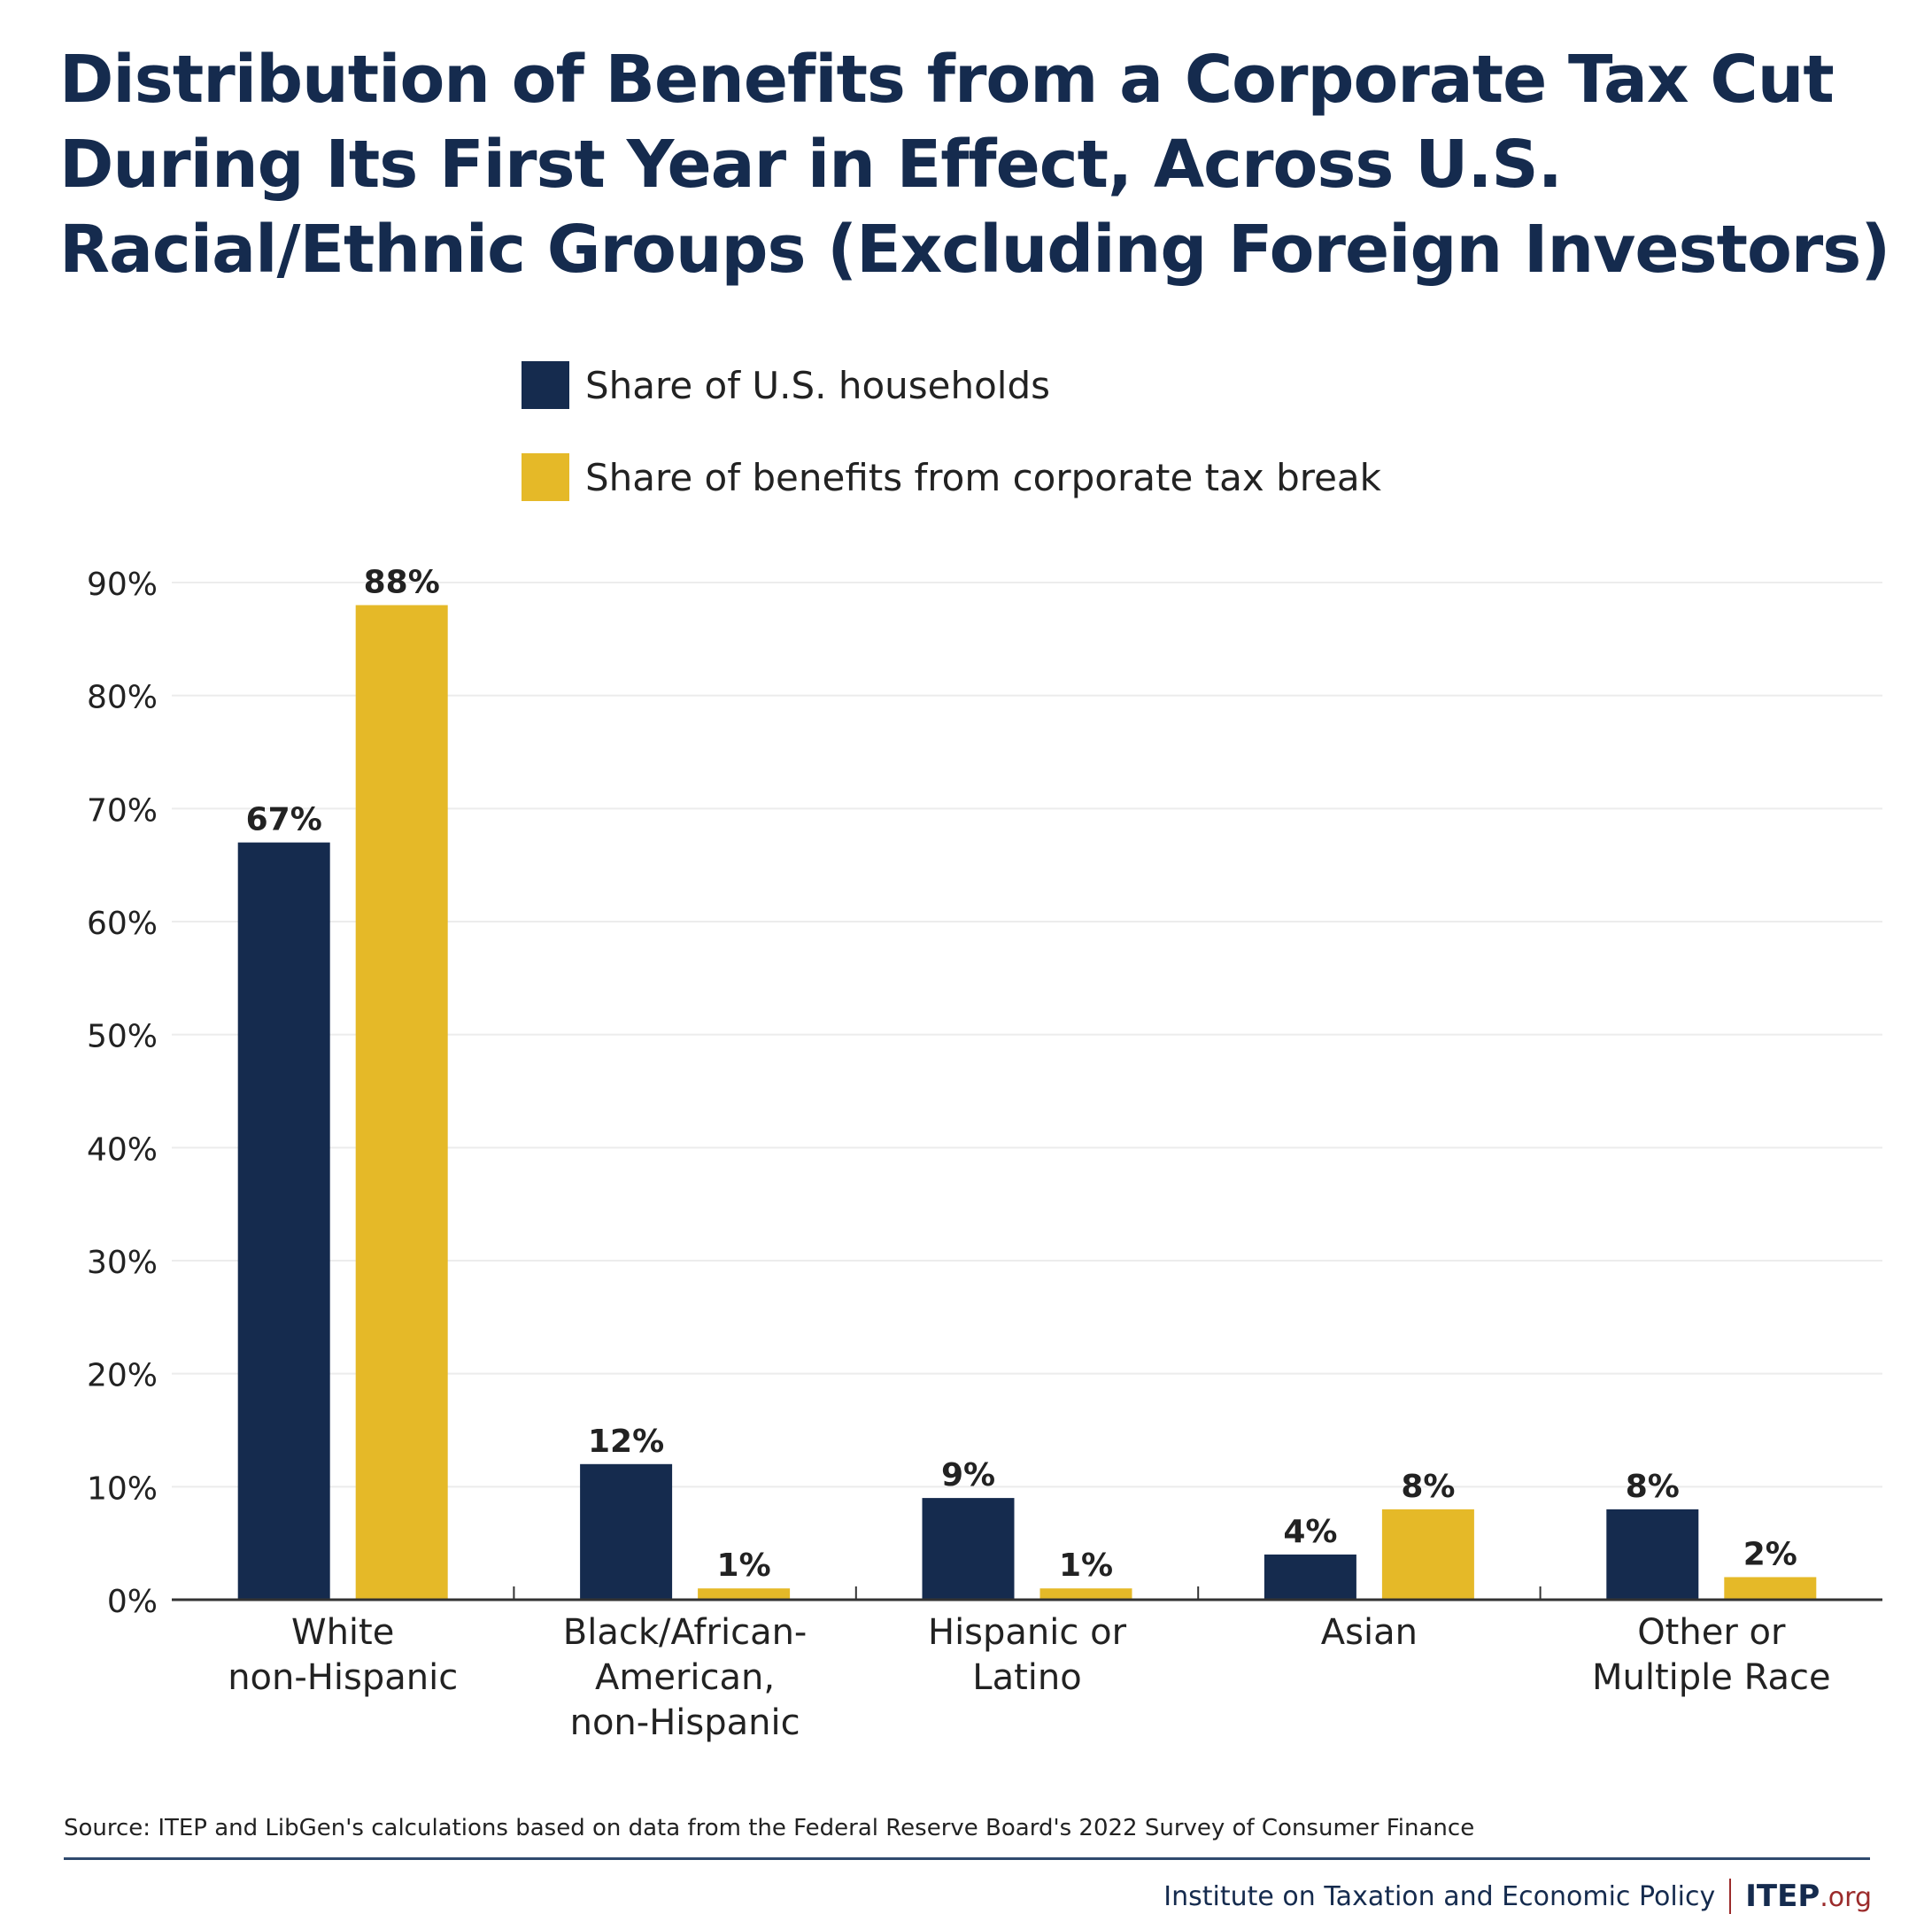  What do you see at coordinates (402, 583) in the screenshot?
I see `data-label: 88%` at bounding box center [402, 583].